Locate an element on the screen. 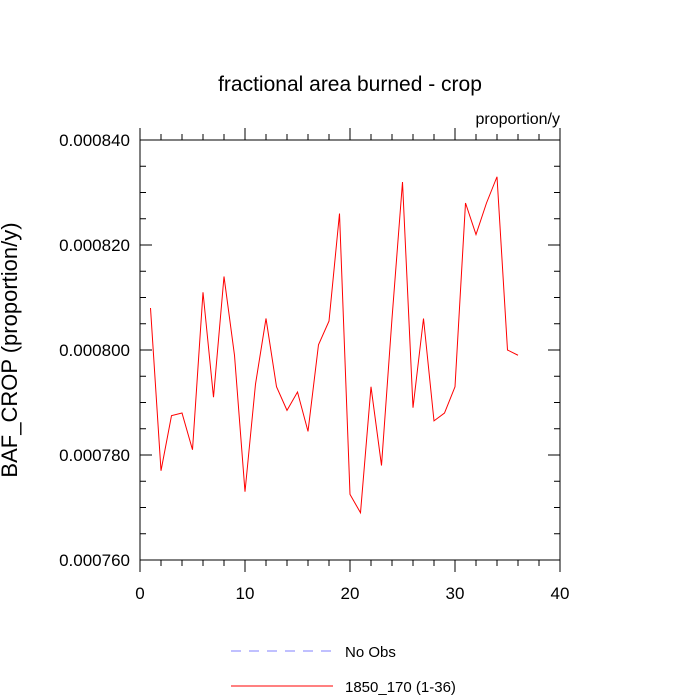 This screenshot has width=700, height=700. y-tick-label: 0.000840 is located at coordinates (94, 140).